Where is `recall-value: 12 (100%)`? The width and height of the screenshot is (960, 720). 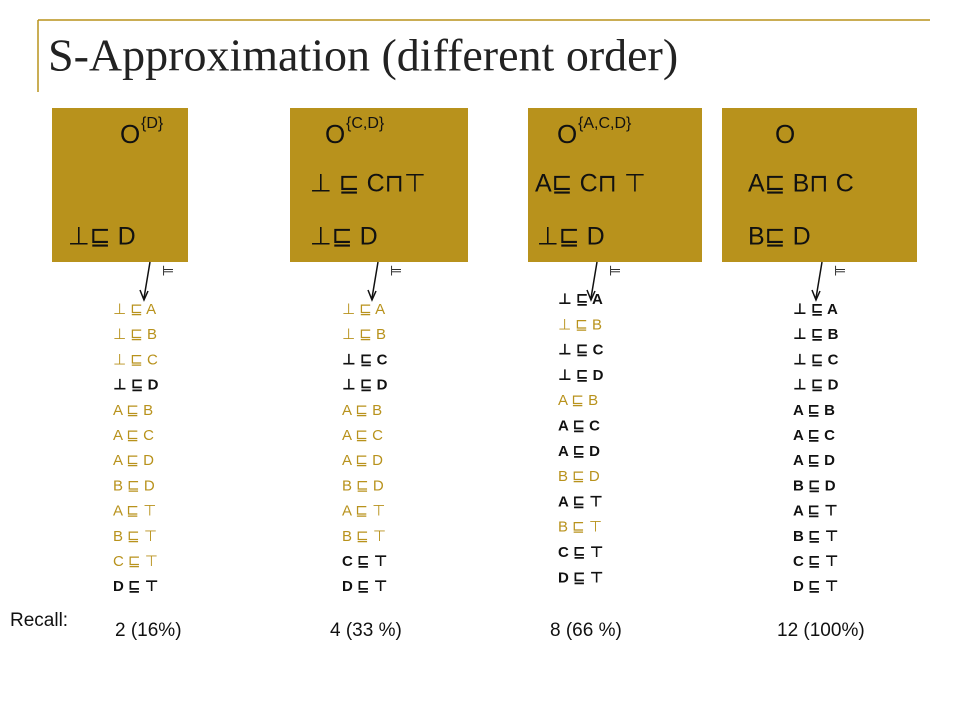
recall-value: 12 (100%) is located at coordinates (821, 630).